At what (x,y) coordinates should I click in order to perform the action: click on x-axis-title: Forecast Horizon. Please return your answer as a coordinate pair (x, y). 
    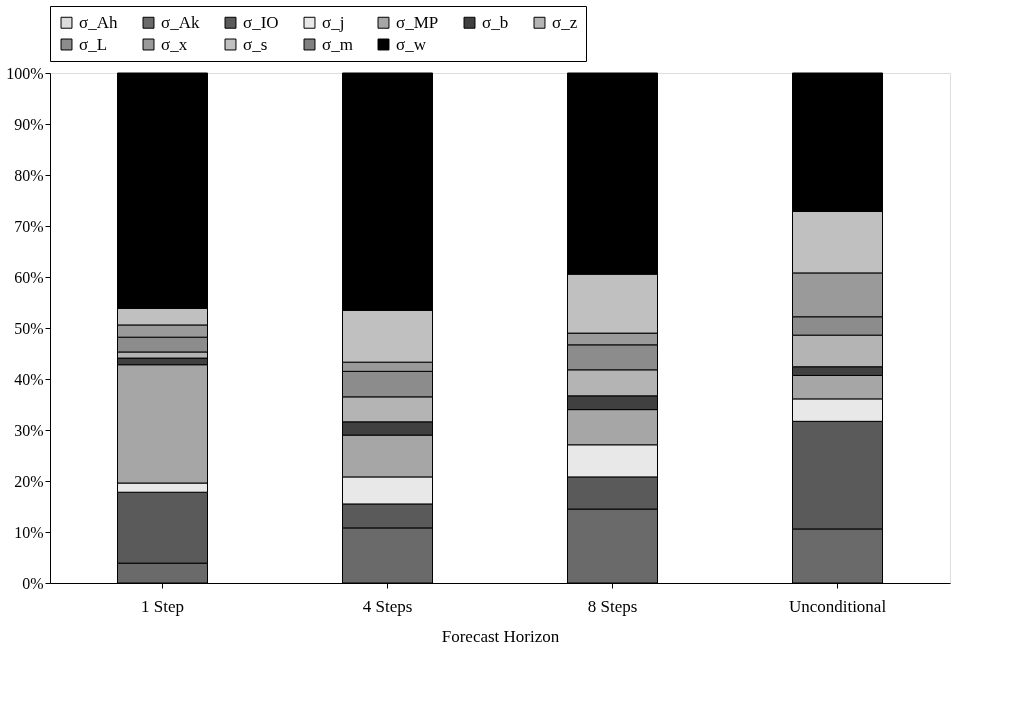
    Looking at the image, I should click on (500, 636).